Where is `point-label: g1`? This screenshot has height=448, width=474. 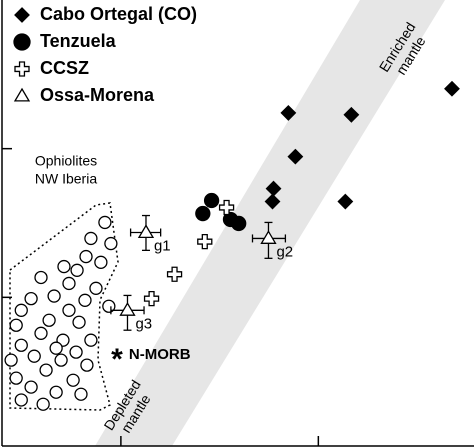 point-label: g1 is located at coordinates (162, 245).